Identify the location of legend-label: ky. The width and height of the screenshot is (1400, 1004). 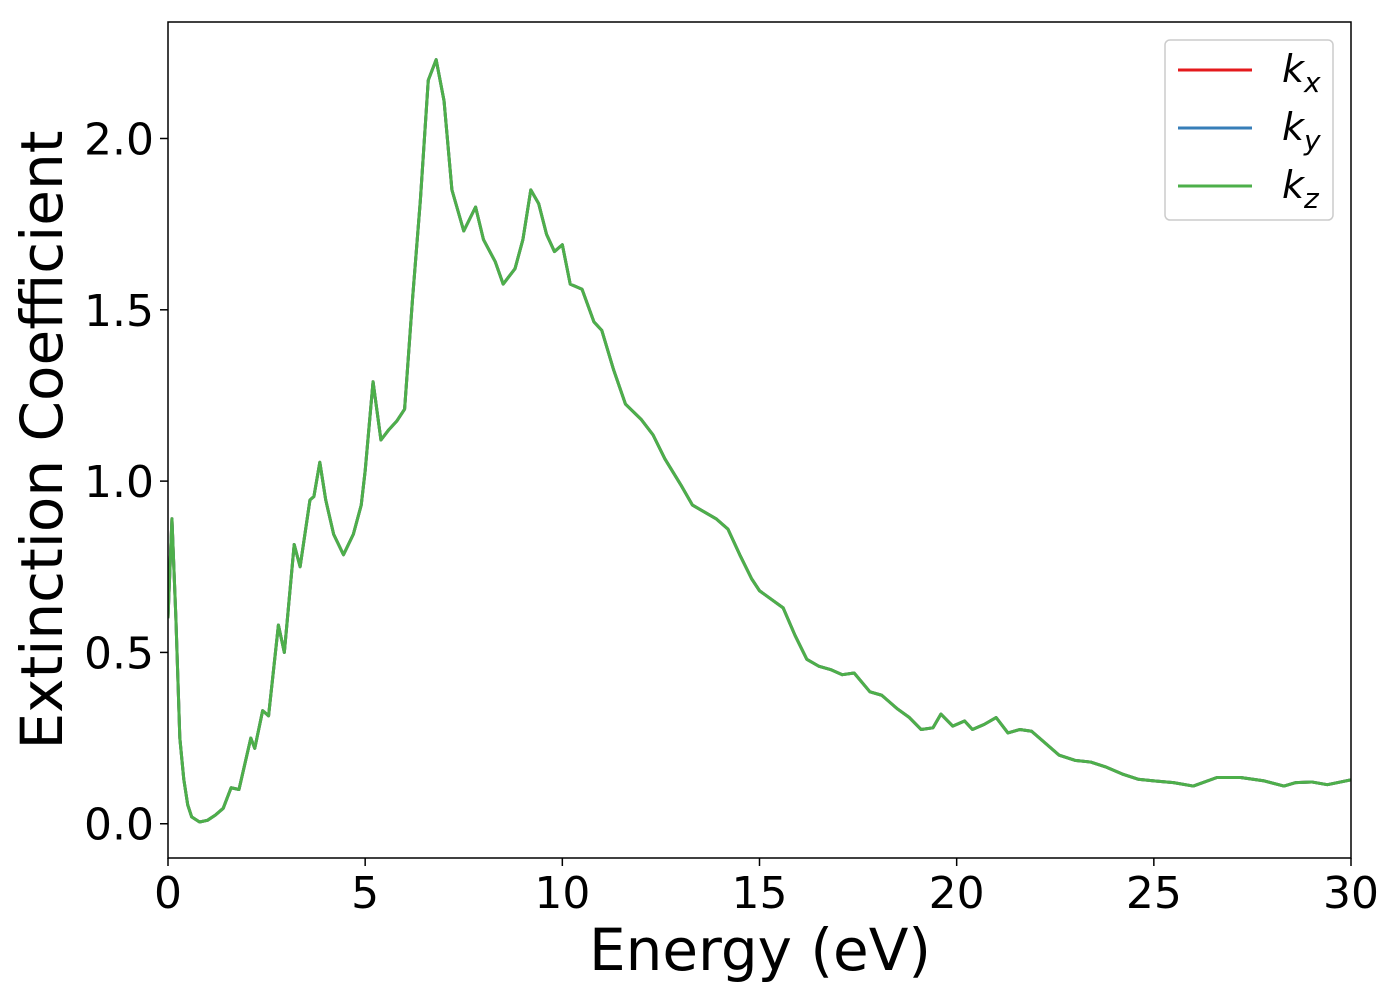
(1301, 131).